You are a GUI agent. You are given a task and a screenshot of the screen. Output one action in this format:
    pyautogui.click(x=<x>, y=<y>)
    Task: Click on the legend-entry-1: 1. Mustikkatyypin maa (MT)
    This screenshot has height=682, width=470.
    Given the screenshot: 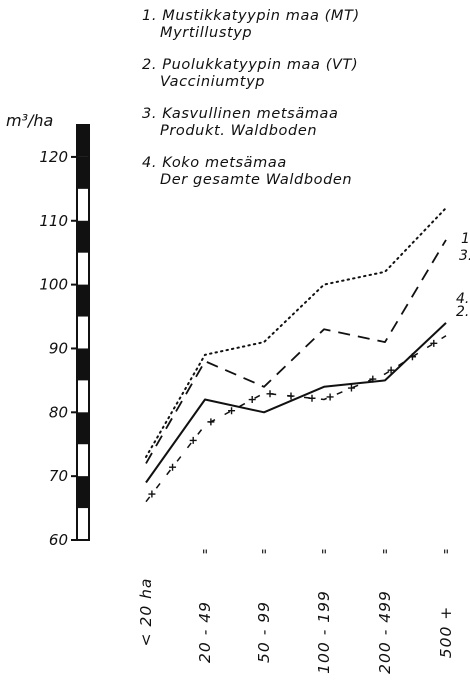 What is the action you would take?
    pyautogui.click(x=251, y=16)
    